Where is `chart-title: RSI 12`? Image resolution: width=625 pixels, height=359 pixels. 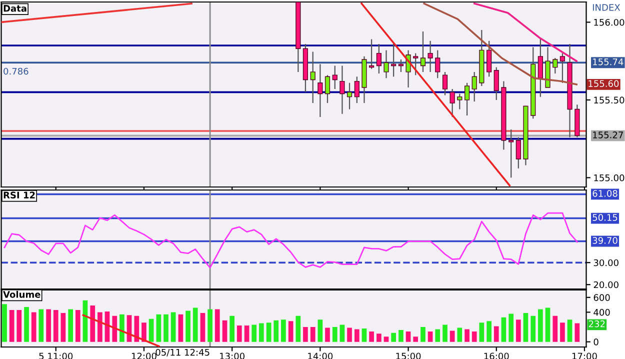
chart-title: RSI 12 is located at coordinates (19, 195).